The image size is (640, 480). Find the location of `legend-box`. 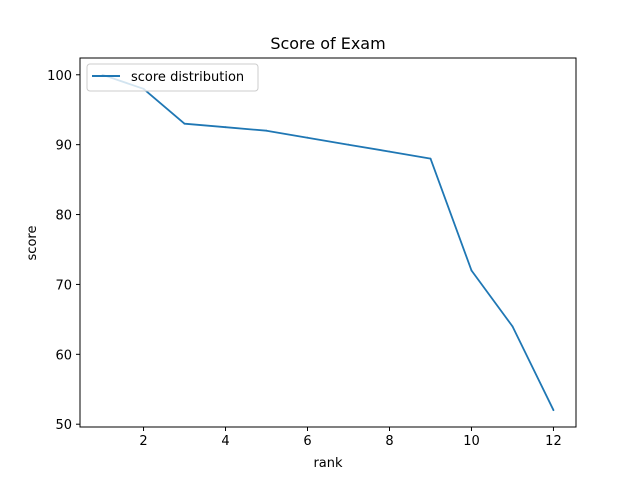

legend-box is located at coordinates (172, 77).